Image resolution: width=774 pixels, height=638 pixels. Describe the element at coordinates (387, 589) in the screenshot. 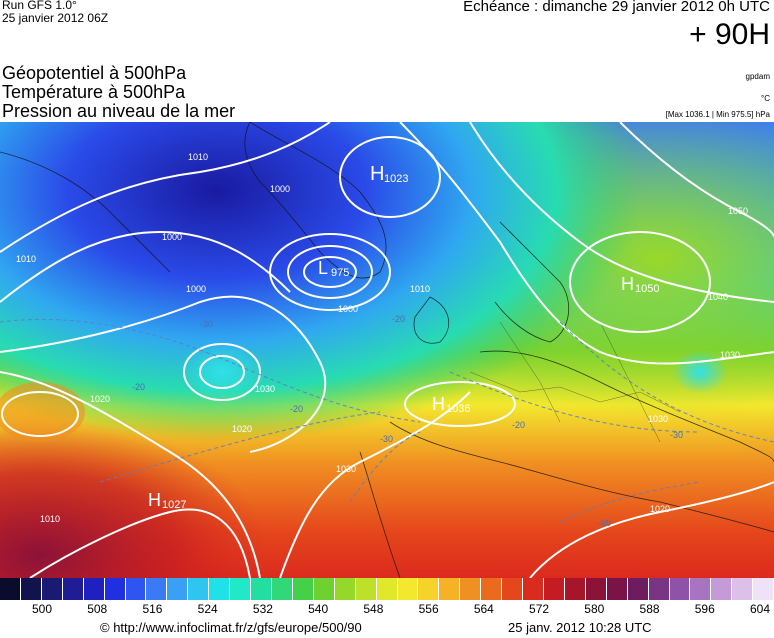

I see `color-scale` at that location.